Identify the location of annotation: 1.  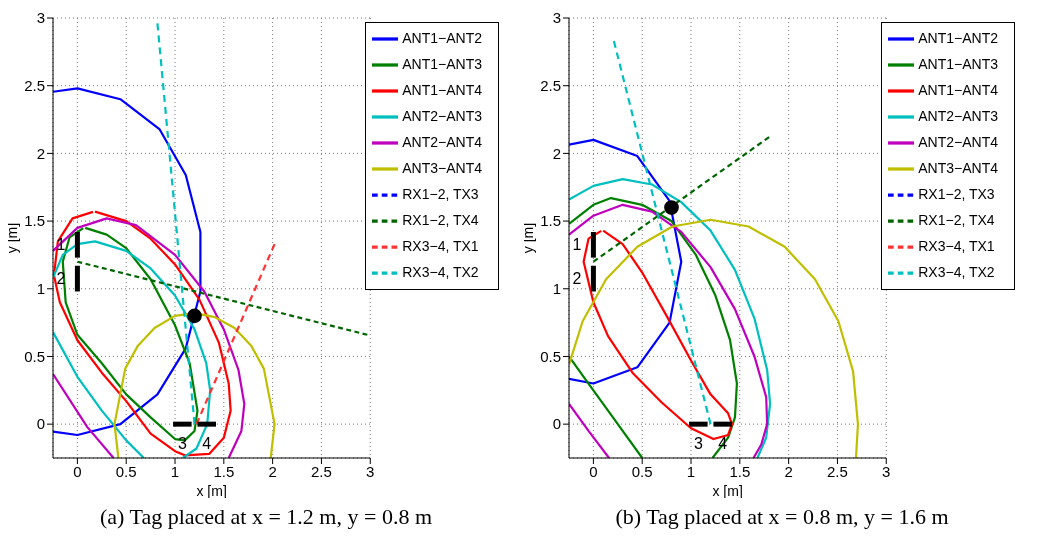
(577, 245).